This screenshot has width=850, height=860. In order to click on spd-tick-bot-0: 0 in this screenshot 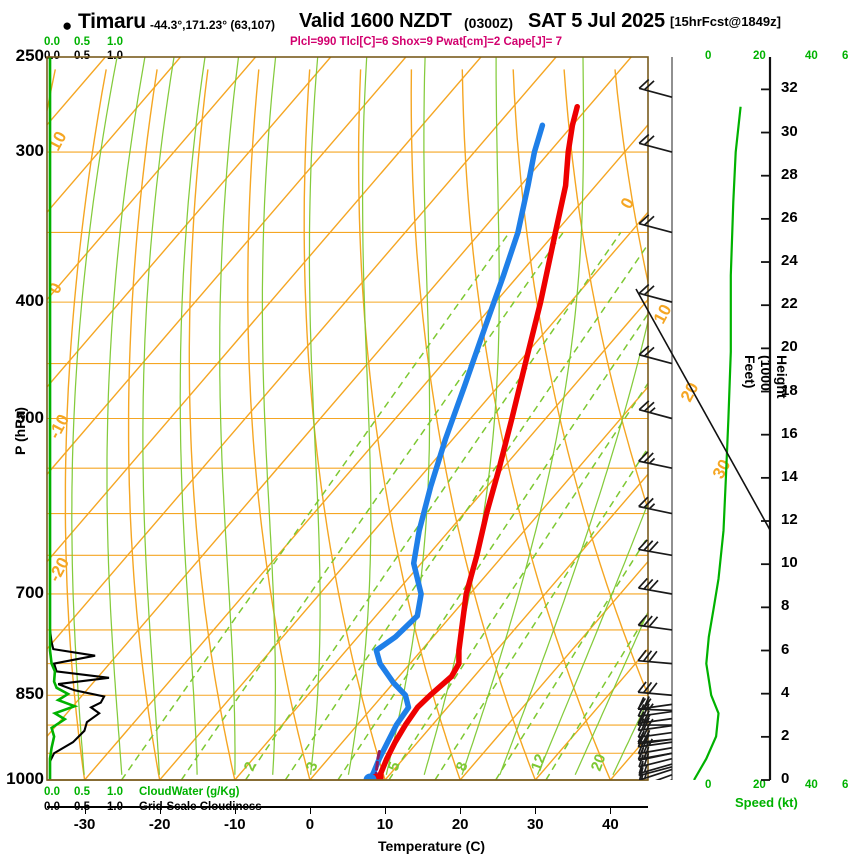, I will do `click(708, 785)`.